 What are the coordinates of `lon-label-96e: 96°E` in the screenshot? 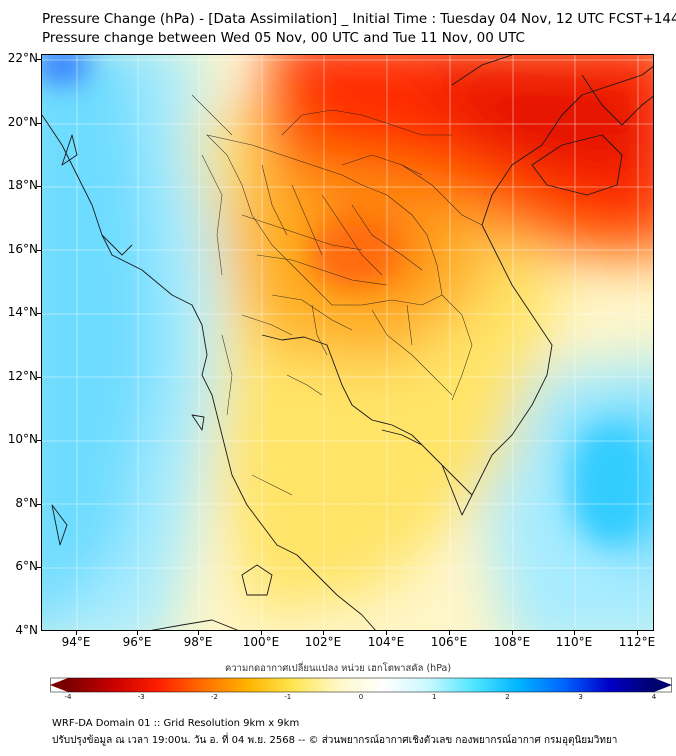 It's located at (137, 642).